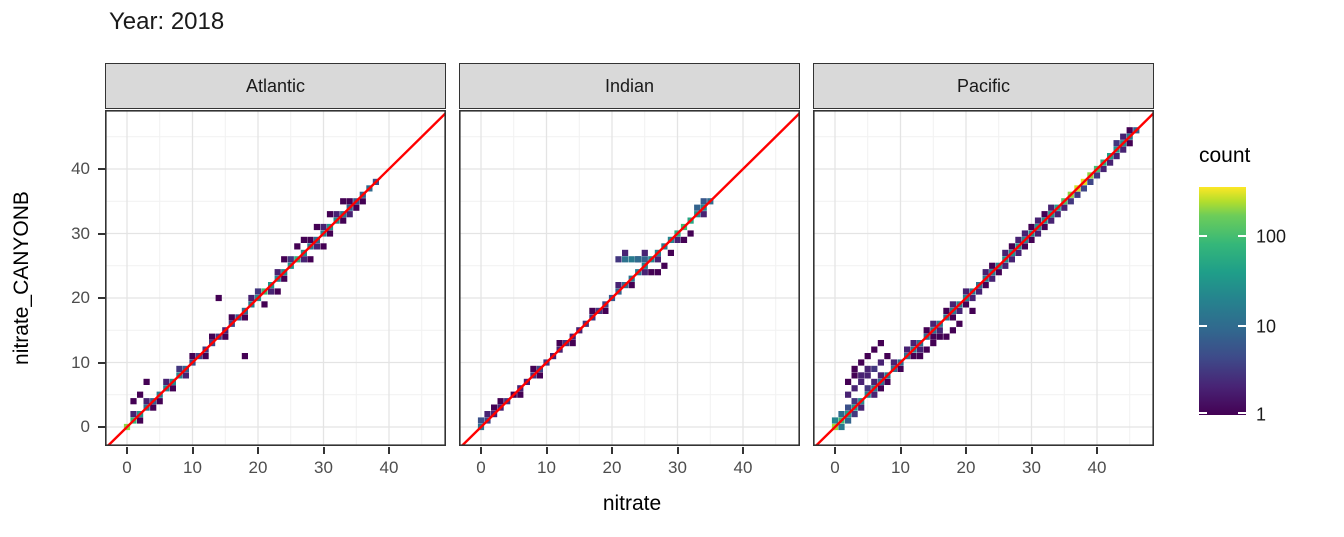  What do you see at coordinates (632, 503) in the screenshot?
I see `x-axis-title: nitrate` at bounding box center [632, 503].